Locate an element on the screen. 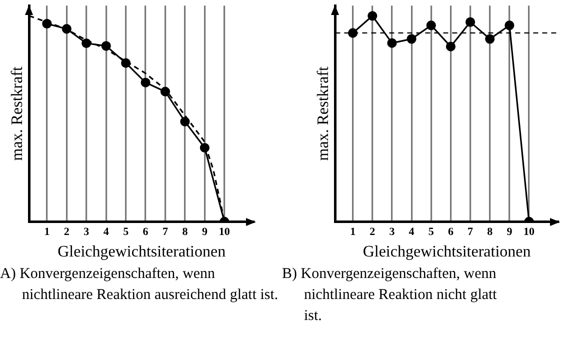  text: A) Konvergenzeigenschaften, wenn nichtlineare Reaktion ausreichend glatt ist. is located at coordinates (139, 284).